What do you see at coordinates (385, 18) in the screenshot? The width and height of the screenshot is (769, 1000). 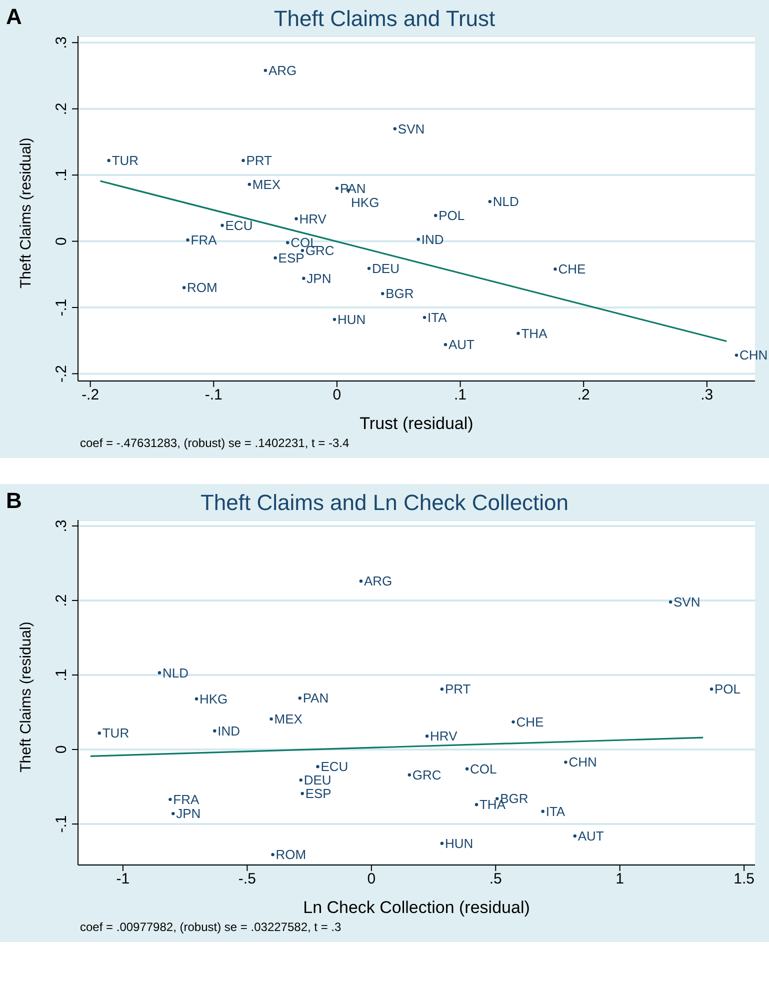 I see `chart-title: Theft Claims and Trust` at bounding box center [385, 18].